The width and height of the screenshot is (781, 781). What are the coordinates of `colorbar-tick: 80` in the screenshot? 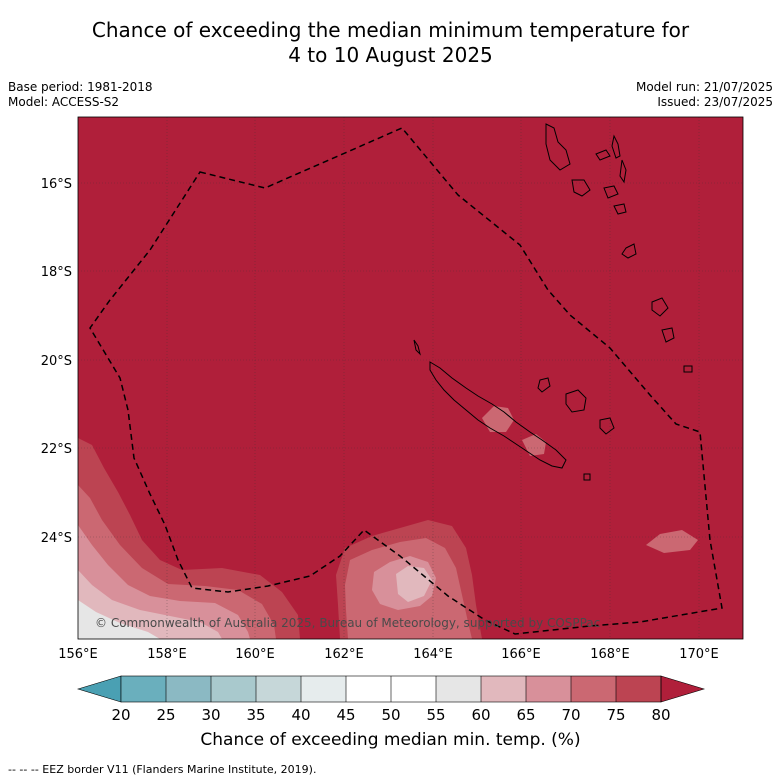 It's located at (660, 713).